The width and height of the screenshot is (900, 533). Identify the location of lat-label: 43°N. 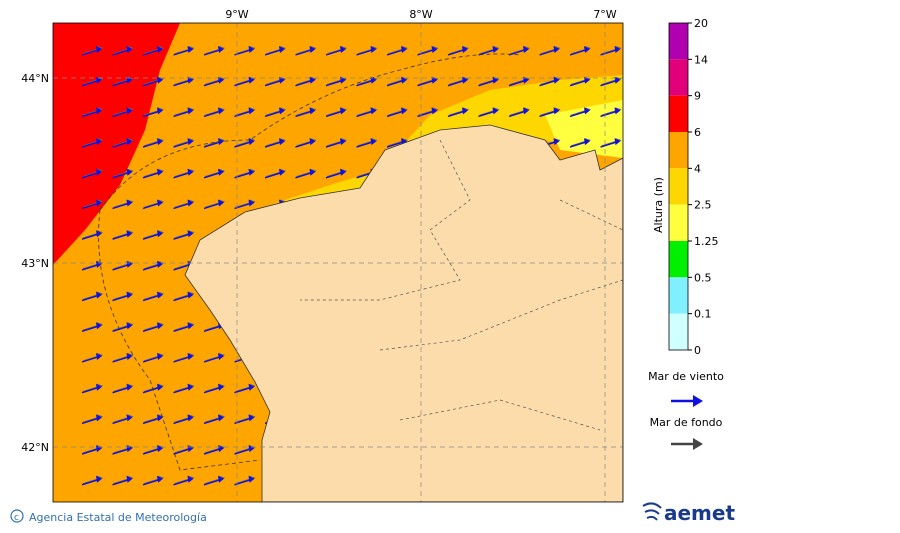
(35, 263).